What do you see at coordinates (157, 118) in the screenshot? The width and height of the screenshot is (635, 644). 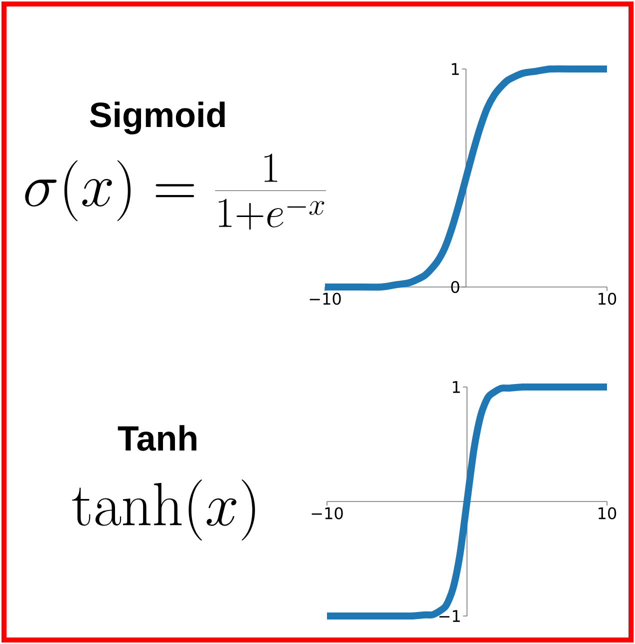 I see `text: Sigmoid` at bounding box center [157, 118].